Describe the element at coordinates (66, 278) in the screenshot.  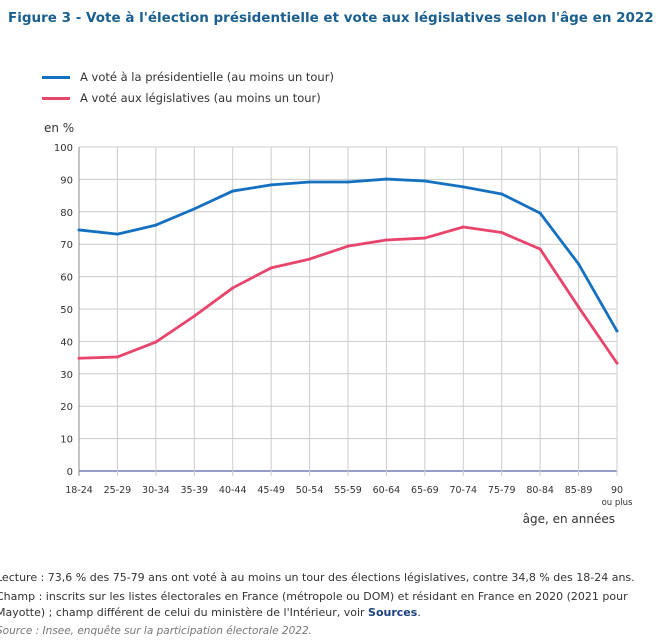
I see `y-tick-label: 60` at that location.